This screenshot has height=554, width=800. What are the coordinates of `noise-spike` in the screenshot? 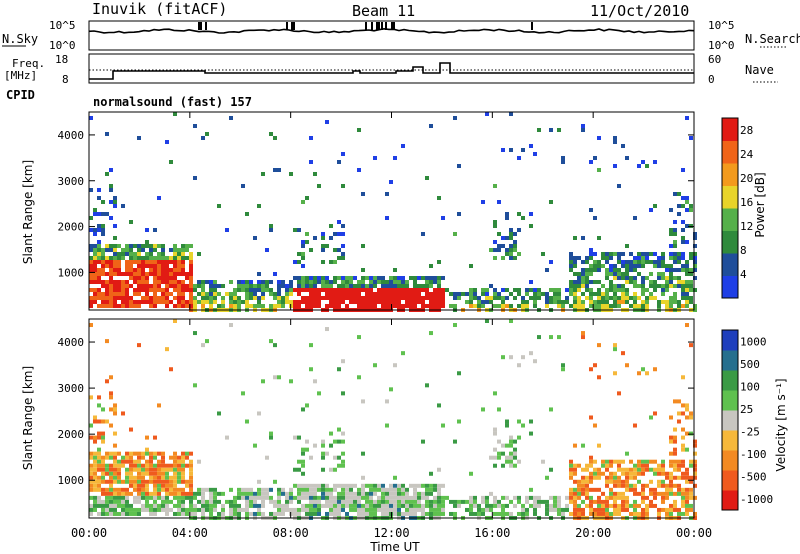 It's located at (378, 26).